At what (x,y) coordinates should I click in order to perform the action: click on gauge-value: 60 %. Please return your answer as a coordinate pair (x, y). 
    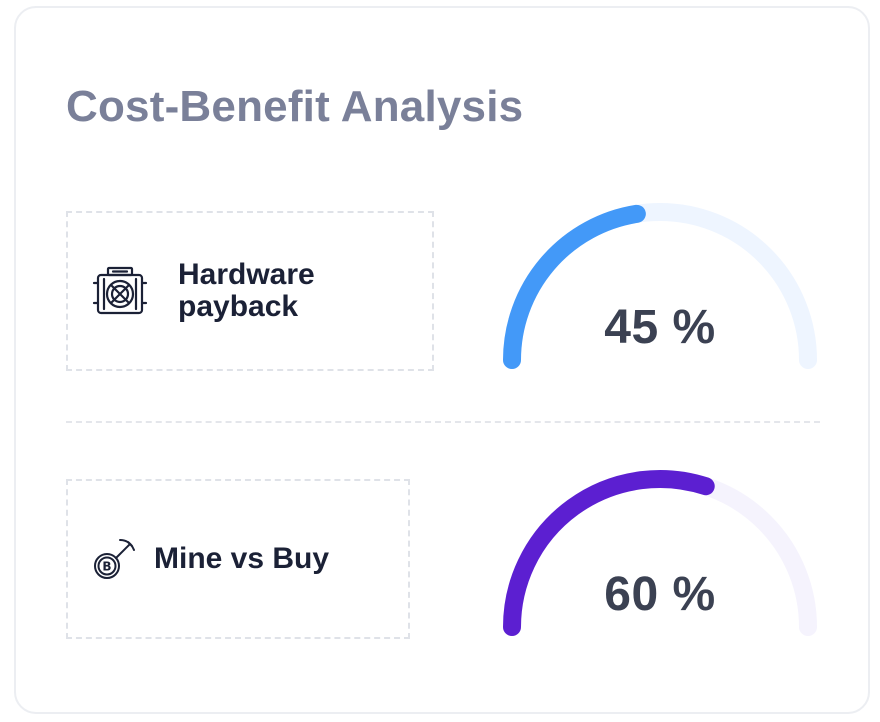
    Looking at the image, I should click on (660, 594).